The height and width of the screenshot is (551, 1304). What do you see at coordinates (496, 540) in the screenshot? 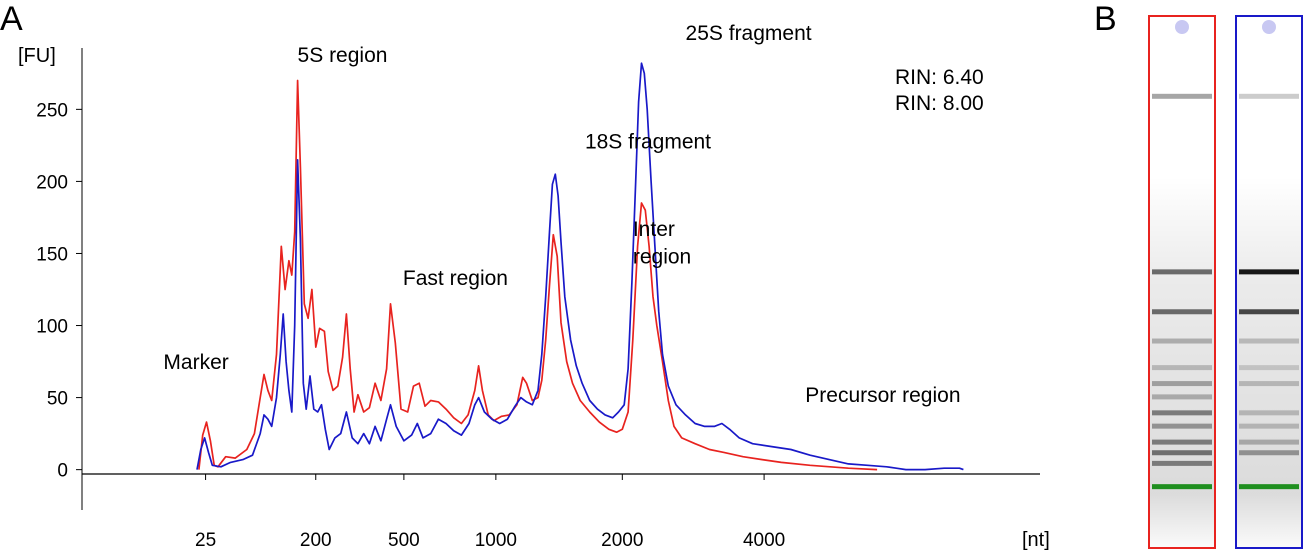
I see `x-tick-label: 1000` at bounding box center [496, 540].